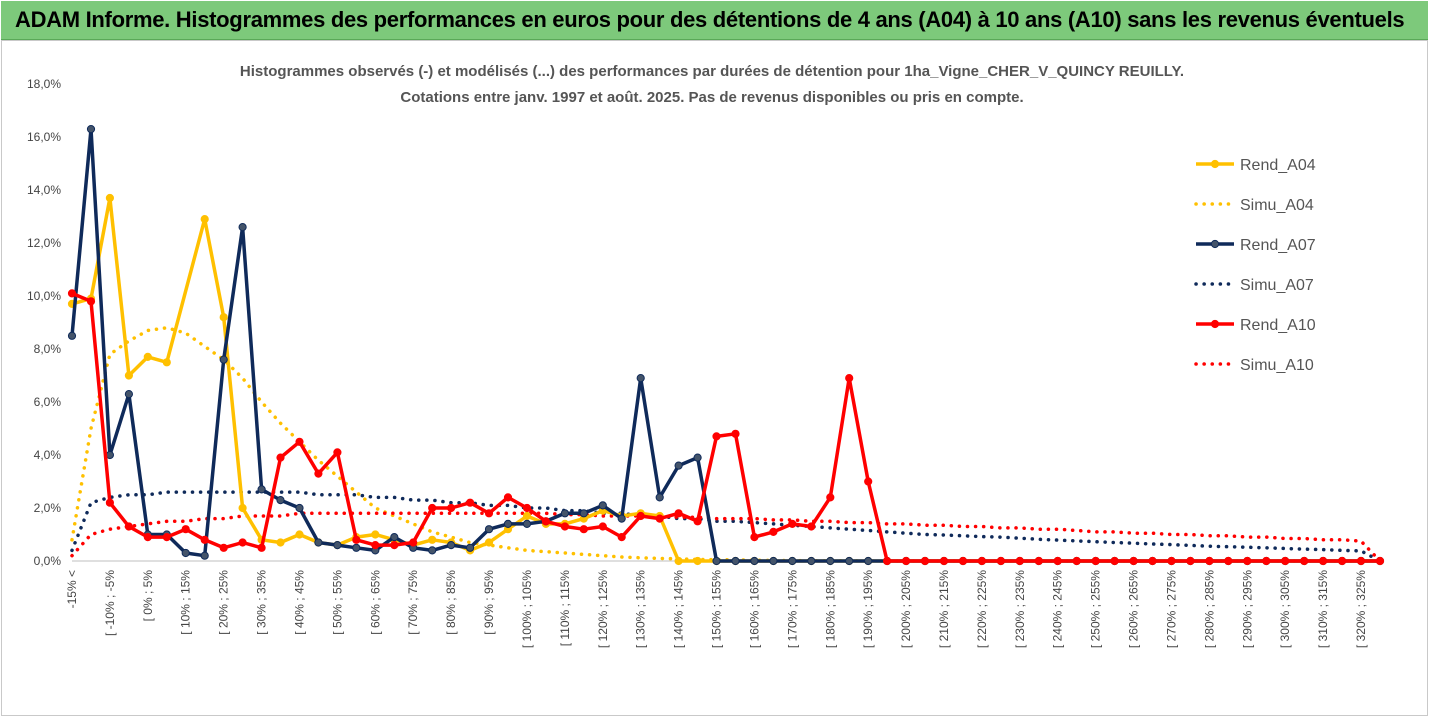 This screenshot has width=1431, height=719. I want to click on x-tick-label: [ 230% ; 235%, so click(1020, 609).